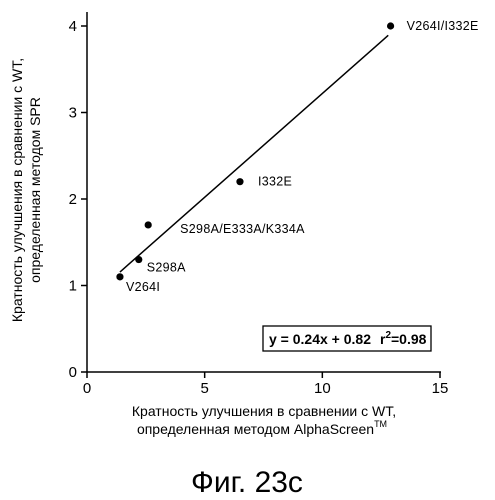 Image resolution: width=495 pixels, height=500 pixels. I want to click on x-axis-label-line-2-text: определенная методом AlphaScreen, so click(255, 429).